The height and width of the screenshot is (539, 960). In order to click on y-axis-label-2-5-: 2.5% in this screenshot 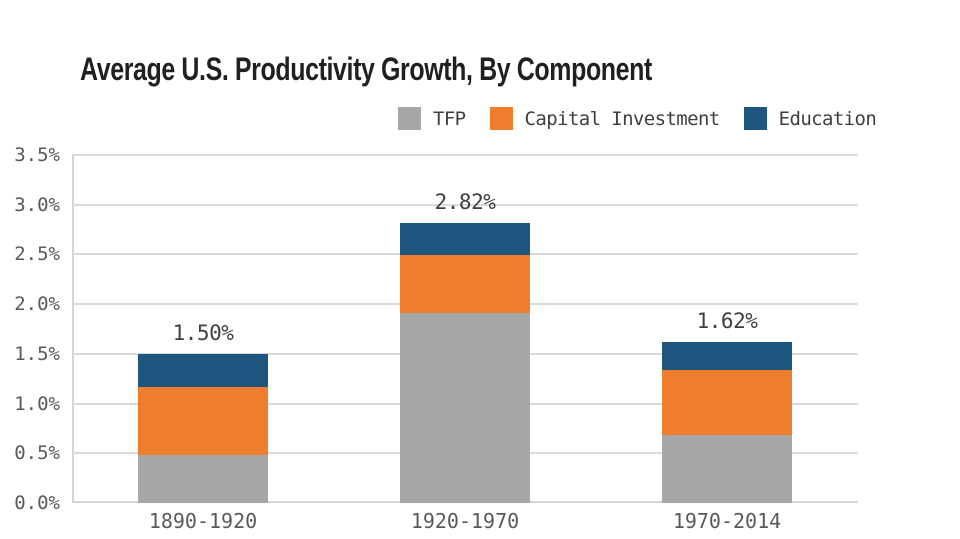, I will do `click(37, 254)`.